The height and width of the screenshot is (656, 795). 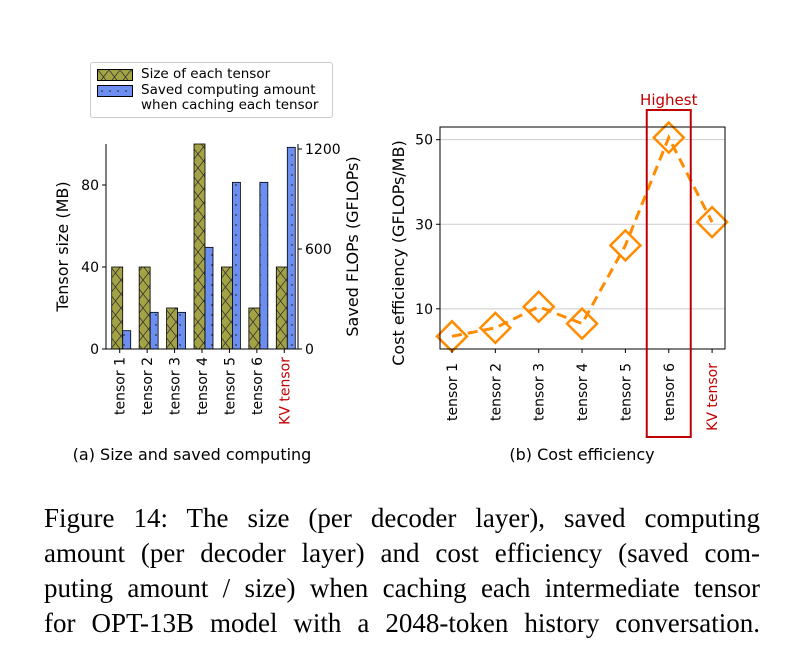 What do you see at coordinates (424, 225) in the screenshot?
I see `y-tick-label: 30` at bounding box center [424, 225].